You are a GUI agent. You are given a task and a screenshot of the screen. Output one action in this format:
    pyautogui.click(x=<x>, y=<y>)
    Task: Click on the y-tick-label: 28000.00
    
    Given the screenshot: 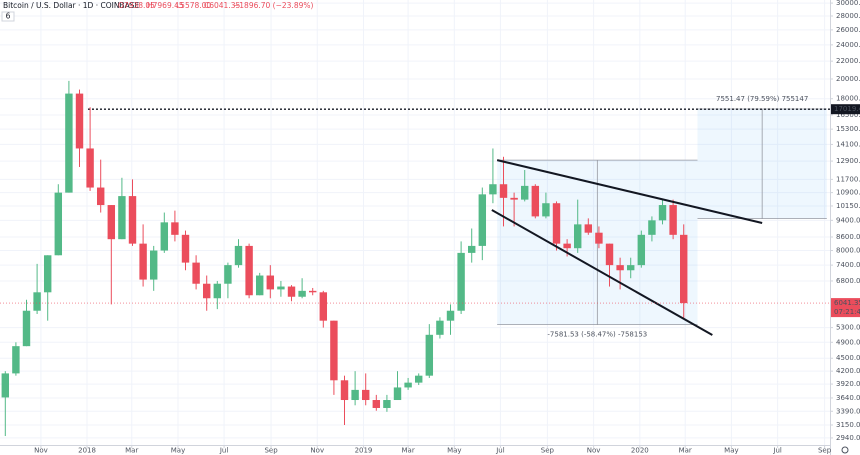 What is the action you would take?
    pyautogui.click(x=848, y=16)
    